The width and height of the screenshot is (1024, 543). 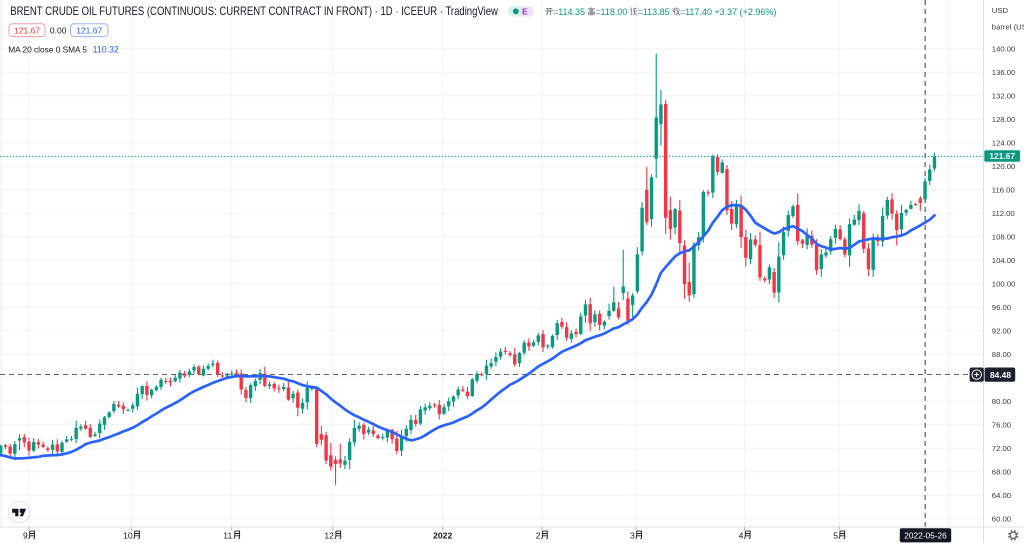 I want to click on svg-text: 132.00, so click(x=1004, y=96).